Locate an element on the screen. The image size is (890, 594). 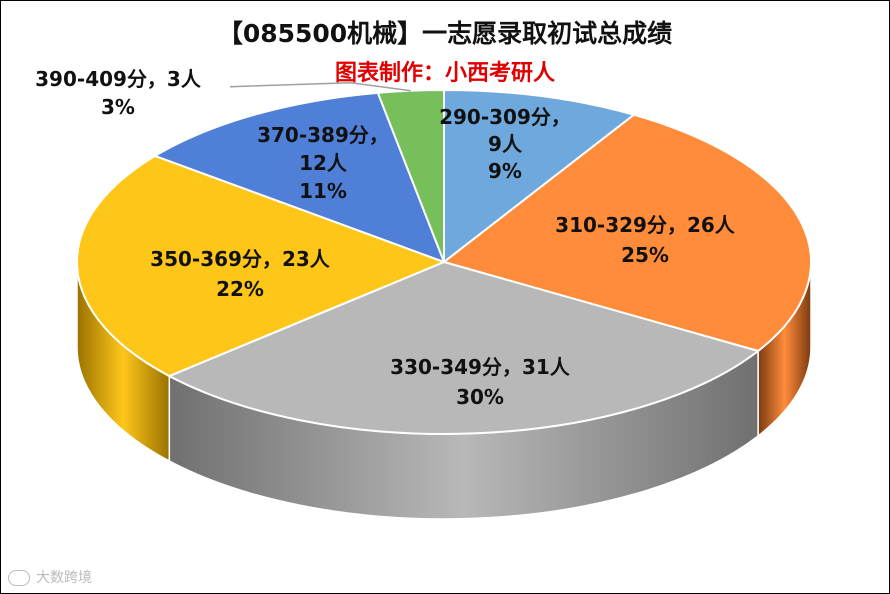
watermark: 大数跨境 is located at coordinates (50, 577).